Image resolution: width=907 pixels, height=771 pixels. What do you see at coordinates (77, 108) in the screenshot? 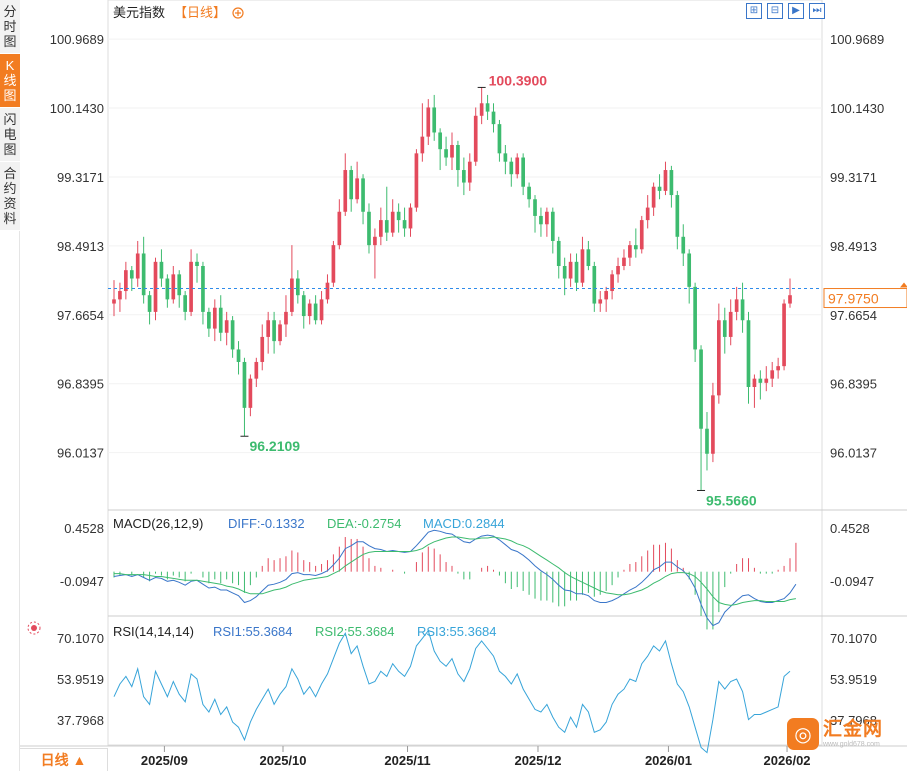
I see `y-tick-label-left: 100.1430` at bounding box center [77, 108].